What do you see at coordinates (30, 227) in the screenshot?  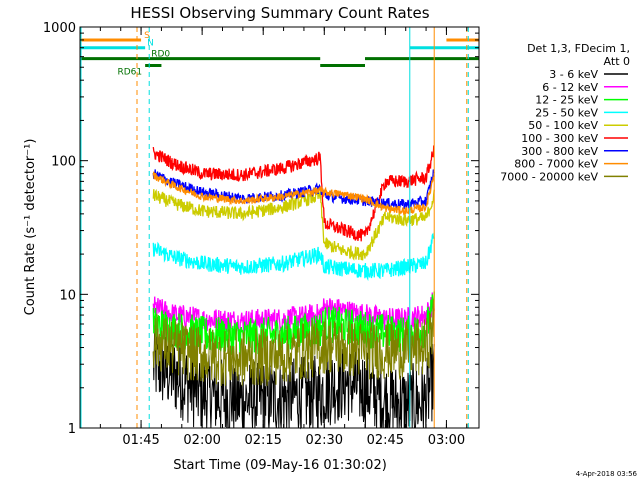 I see `y-axis-label: Count Rate (s⁻¹ detector⁻¹)` at bounding box center [30, 227].